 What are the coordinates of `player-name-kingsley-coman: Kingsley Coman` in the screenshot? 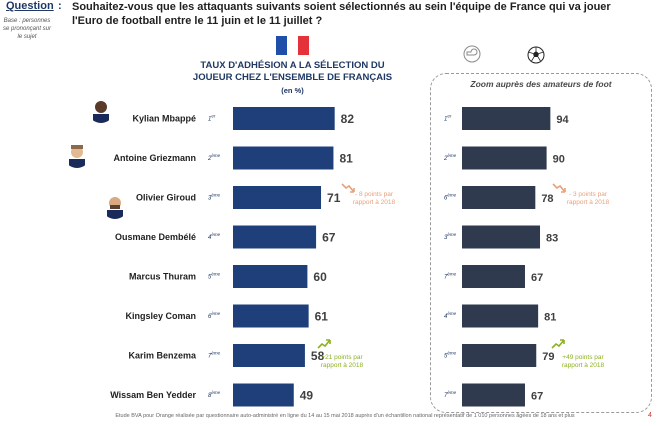 It's located at (160, 316).